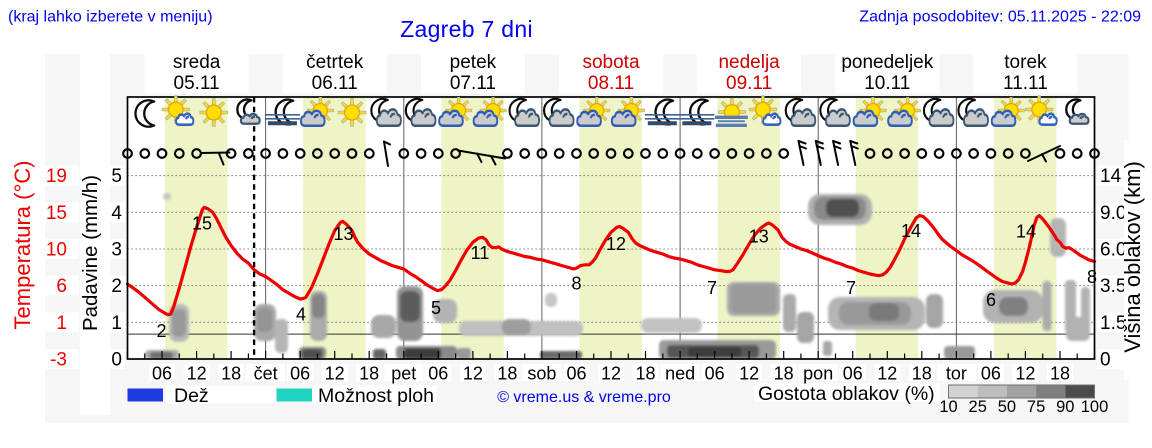  I want to click on svg-text: pon, so click(818, 374).